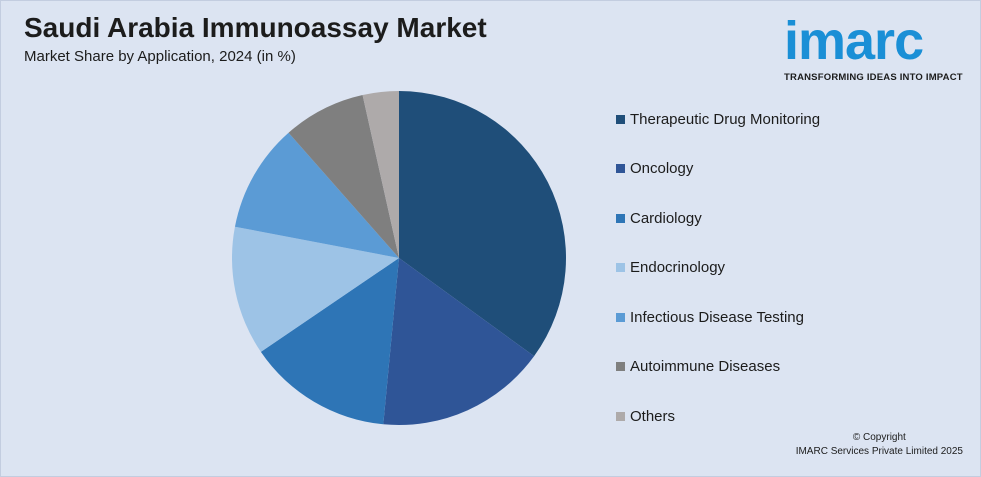 This screenshot has width=981, height=477. I want to click on logo-word-text: imarc, so click(854, 41).